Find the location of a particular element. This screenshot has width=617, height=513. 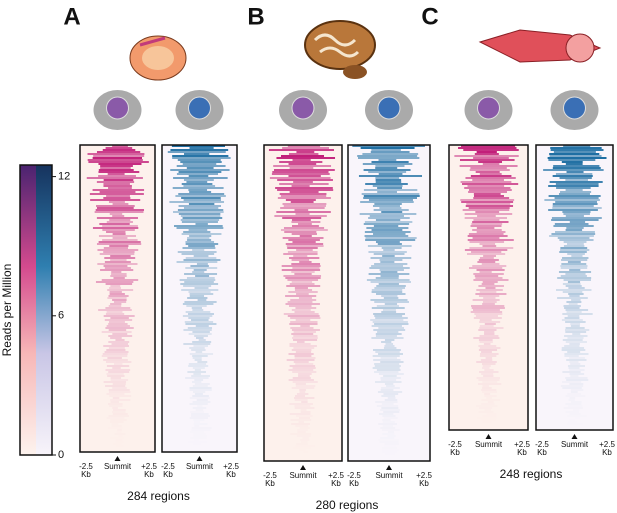

heatmap-frame is located at coordinates (303, 303).